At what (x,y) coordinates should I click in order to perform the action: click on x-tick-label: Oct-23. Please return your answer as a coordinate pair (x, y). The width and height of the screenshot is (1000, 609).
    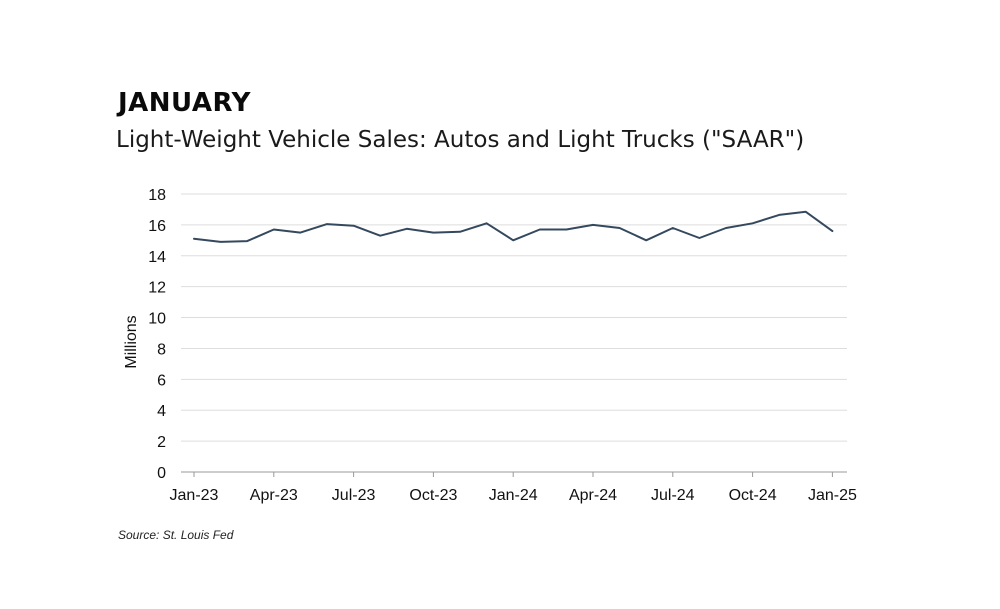
    Looking at the image, I should click on (433, 495).